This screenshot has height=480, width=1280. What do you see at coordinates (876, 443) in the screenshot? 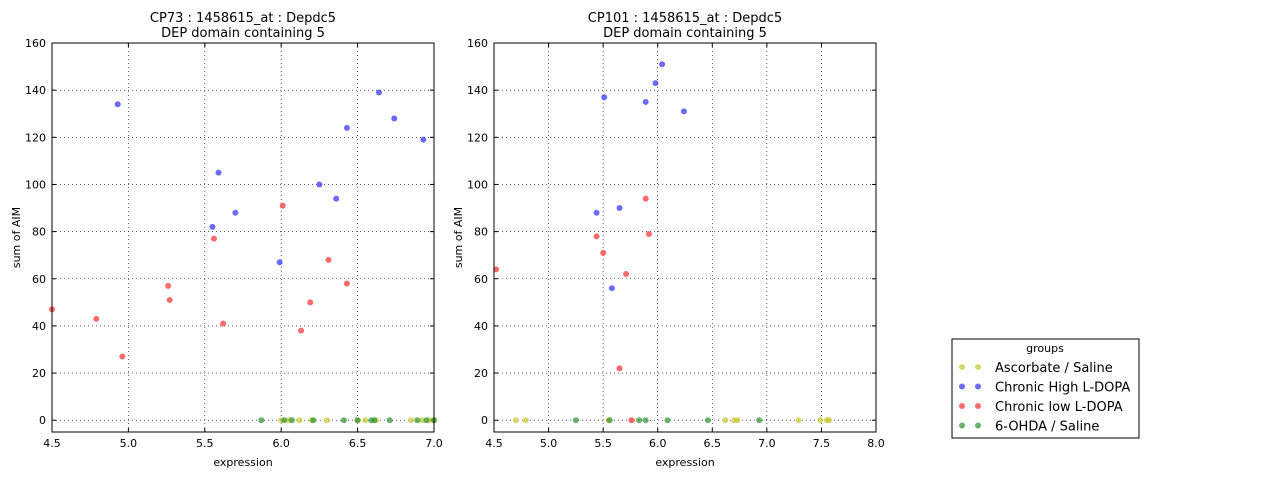
I see `x-tick-label: 8.0` at bounding box center [876, 443].